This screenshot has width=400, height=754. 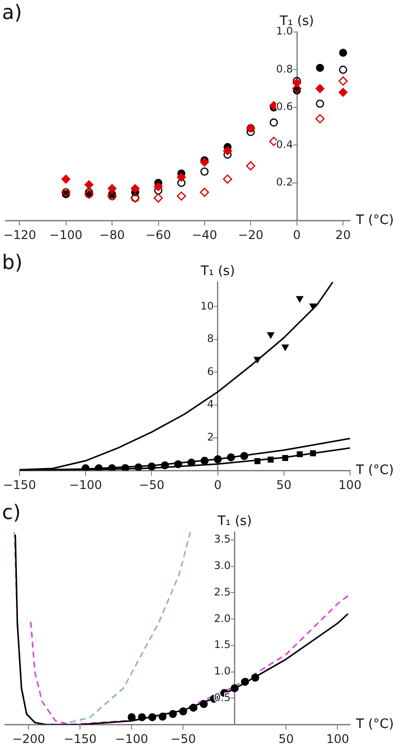 I want to click on y-tick-label: 0.8, so click(x=284, y=69).